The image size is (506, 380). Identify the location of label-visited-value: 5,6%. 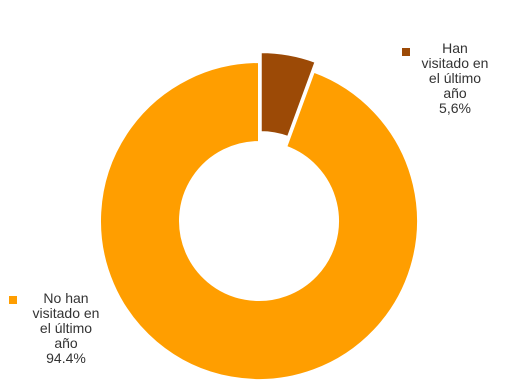
(455, 108).